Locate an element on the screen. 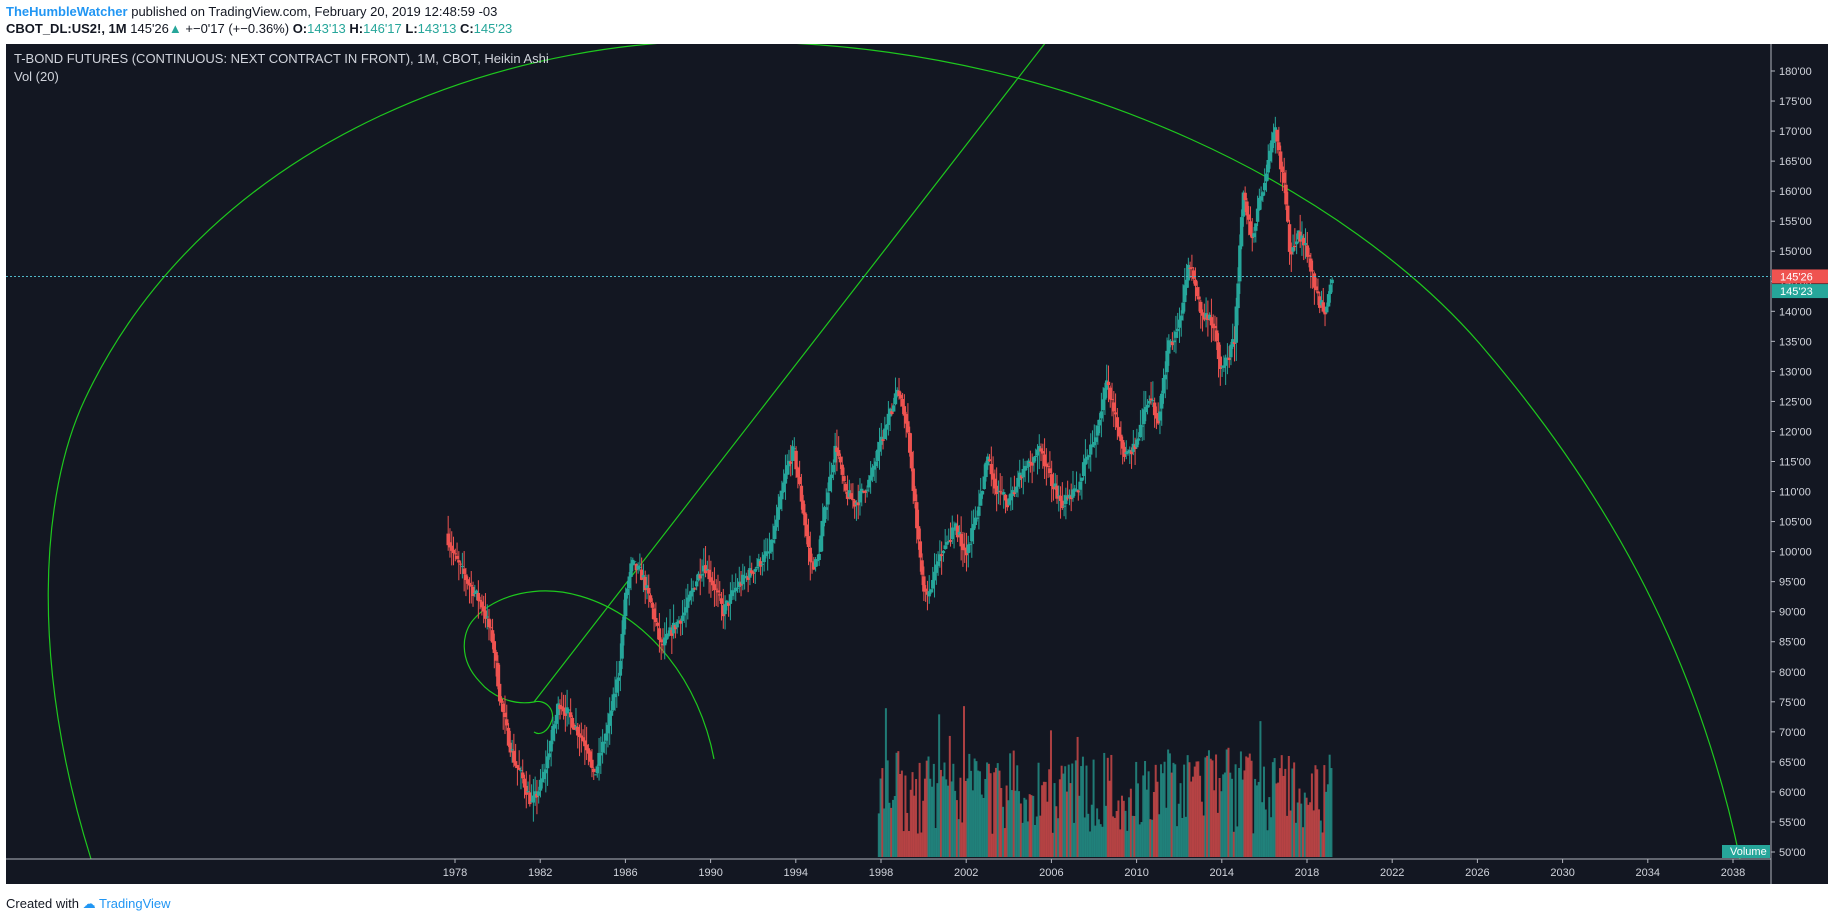  time-tick-label: 1978 is located at coordinates (455, 873).